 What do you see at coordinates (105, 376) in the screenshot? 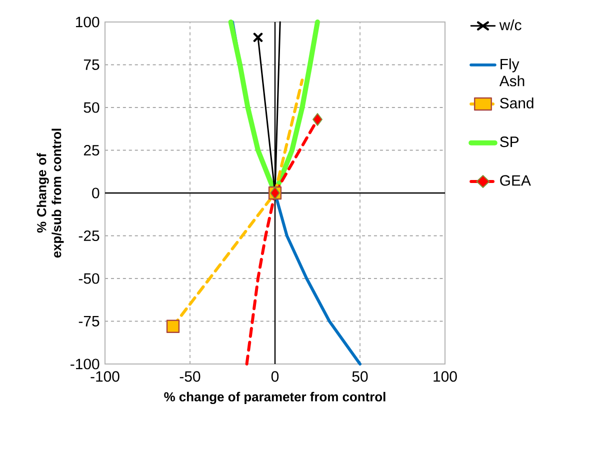
I see `x-tick-label: -100` at bounding box center [105, 376].